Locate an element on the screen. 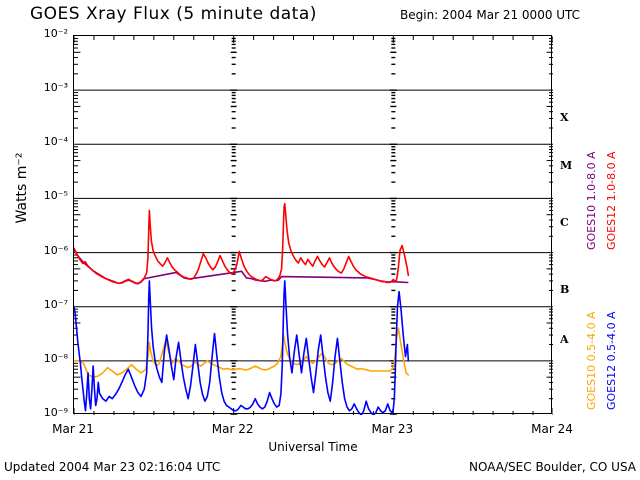 This screenshot has width=640, height=480. x-tick-label: Mar 21 is located at coordinates (73, 429).